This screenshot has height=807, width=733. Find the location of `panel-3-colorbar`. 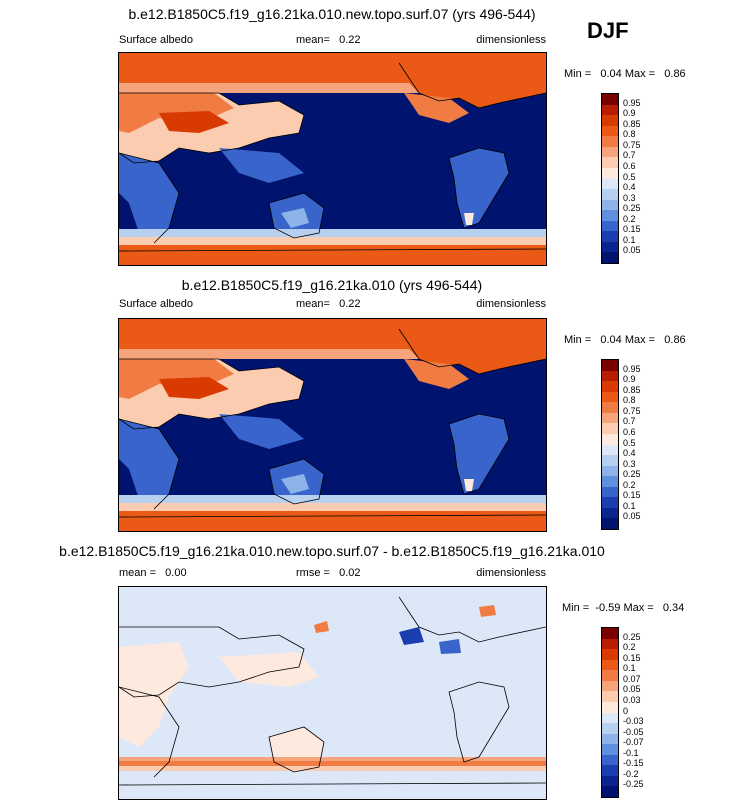

panel-3-colorbar is located at coordinates (610, 712).